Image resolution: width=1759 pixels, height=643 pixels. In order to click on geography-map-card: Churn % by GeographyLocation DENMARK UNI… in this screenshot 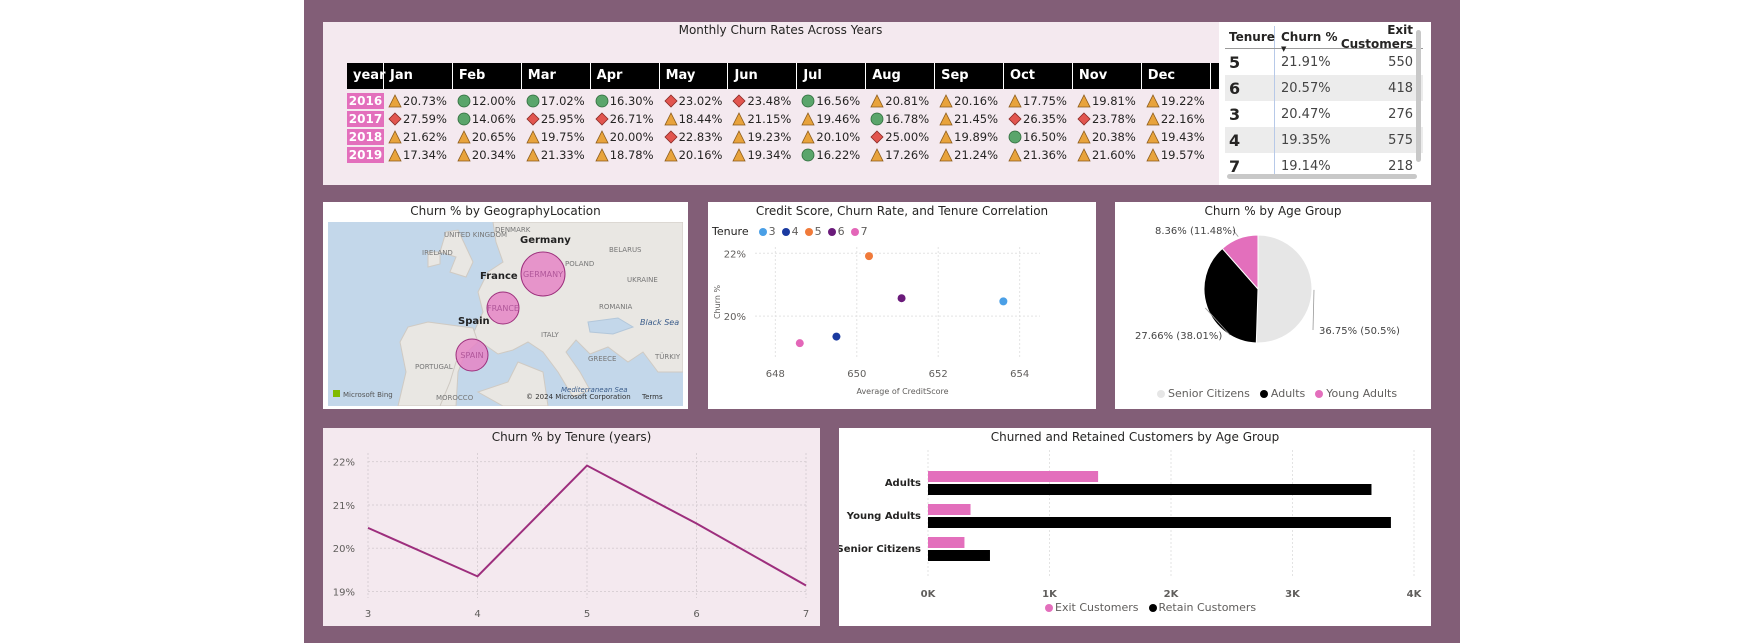, I will do `click(505, 305)`.